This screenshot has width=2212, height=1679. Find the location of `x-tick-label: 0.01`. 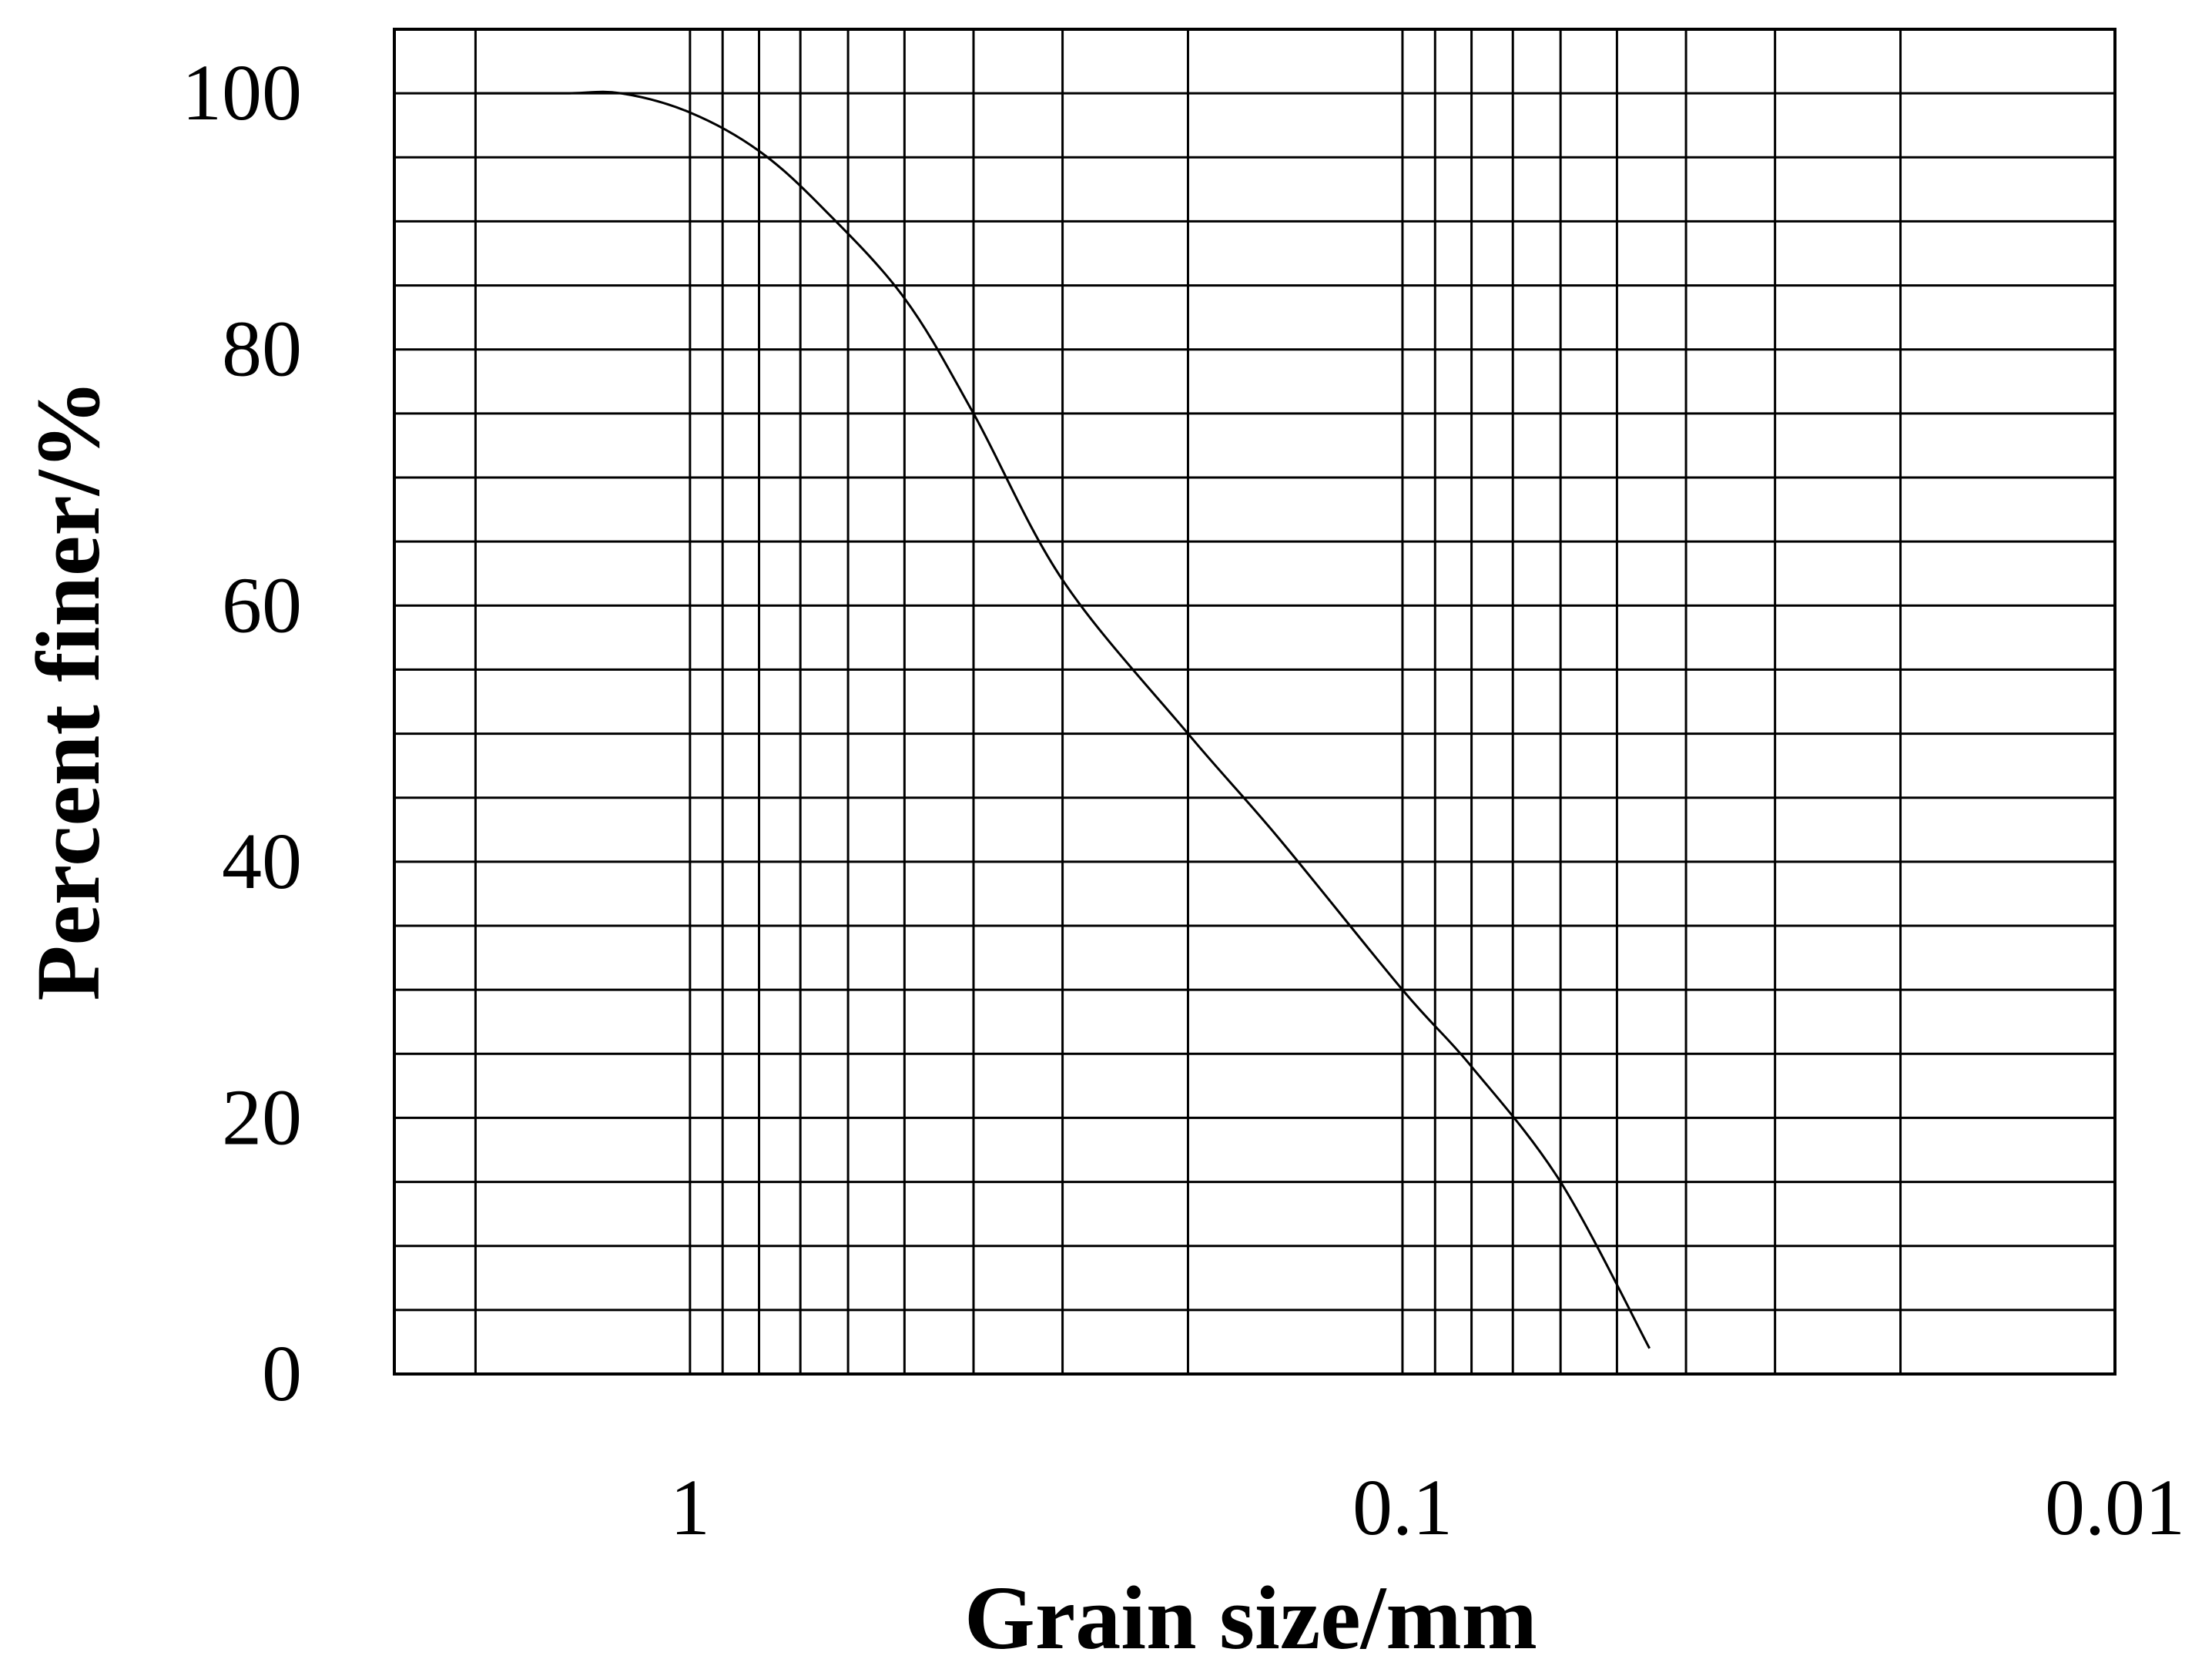

x-tick-label: 0.01 is located at coordinates (2115, 1507).